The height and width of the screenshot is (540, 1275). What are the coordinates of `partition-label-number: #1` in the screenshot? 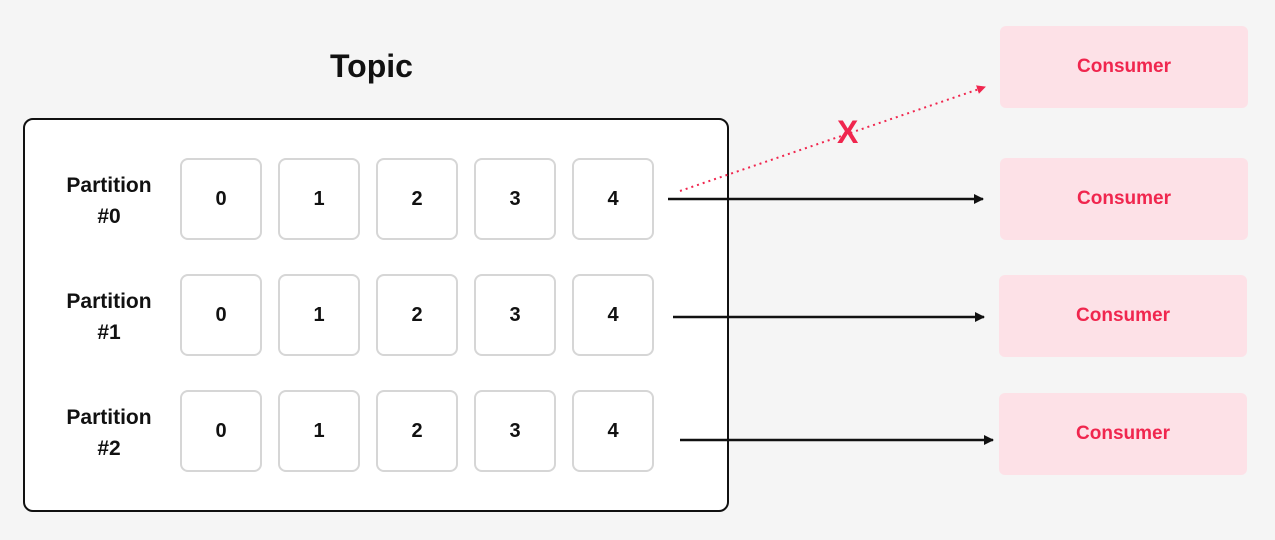 It's located at (109, 332).